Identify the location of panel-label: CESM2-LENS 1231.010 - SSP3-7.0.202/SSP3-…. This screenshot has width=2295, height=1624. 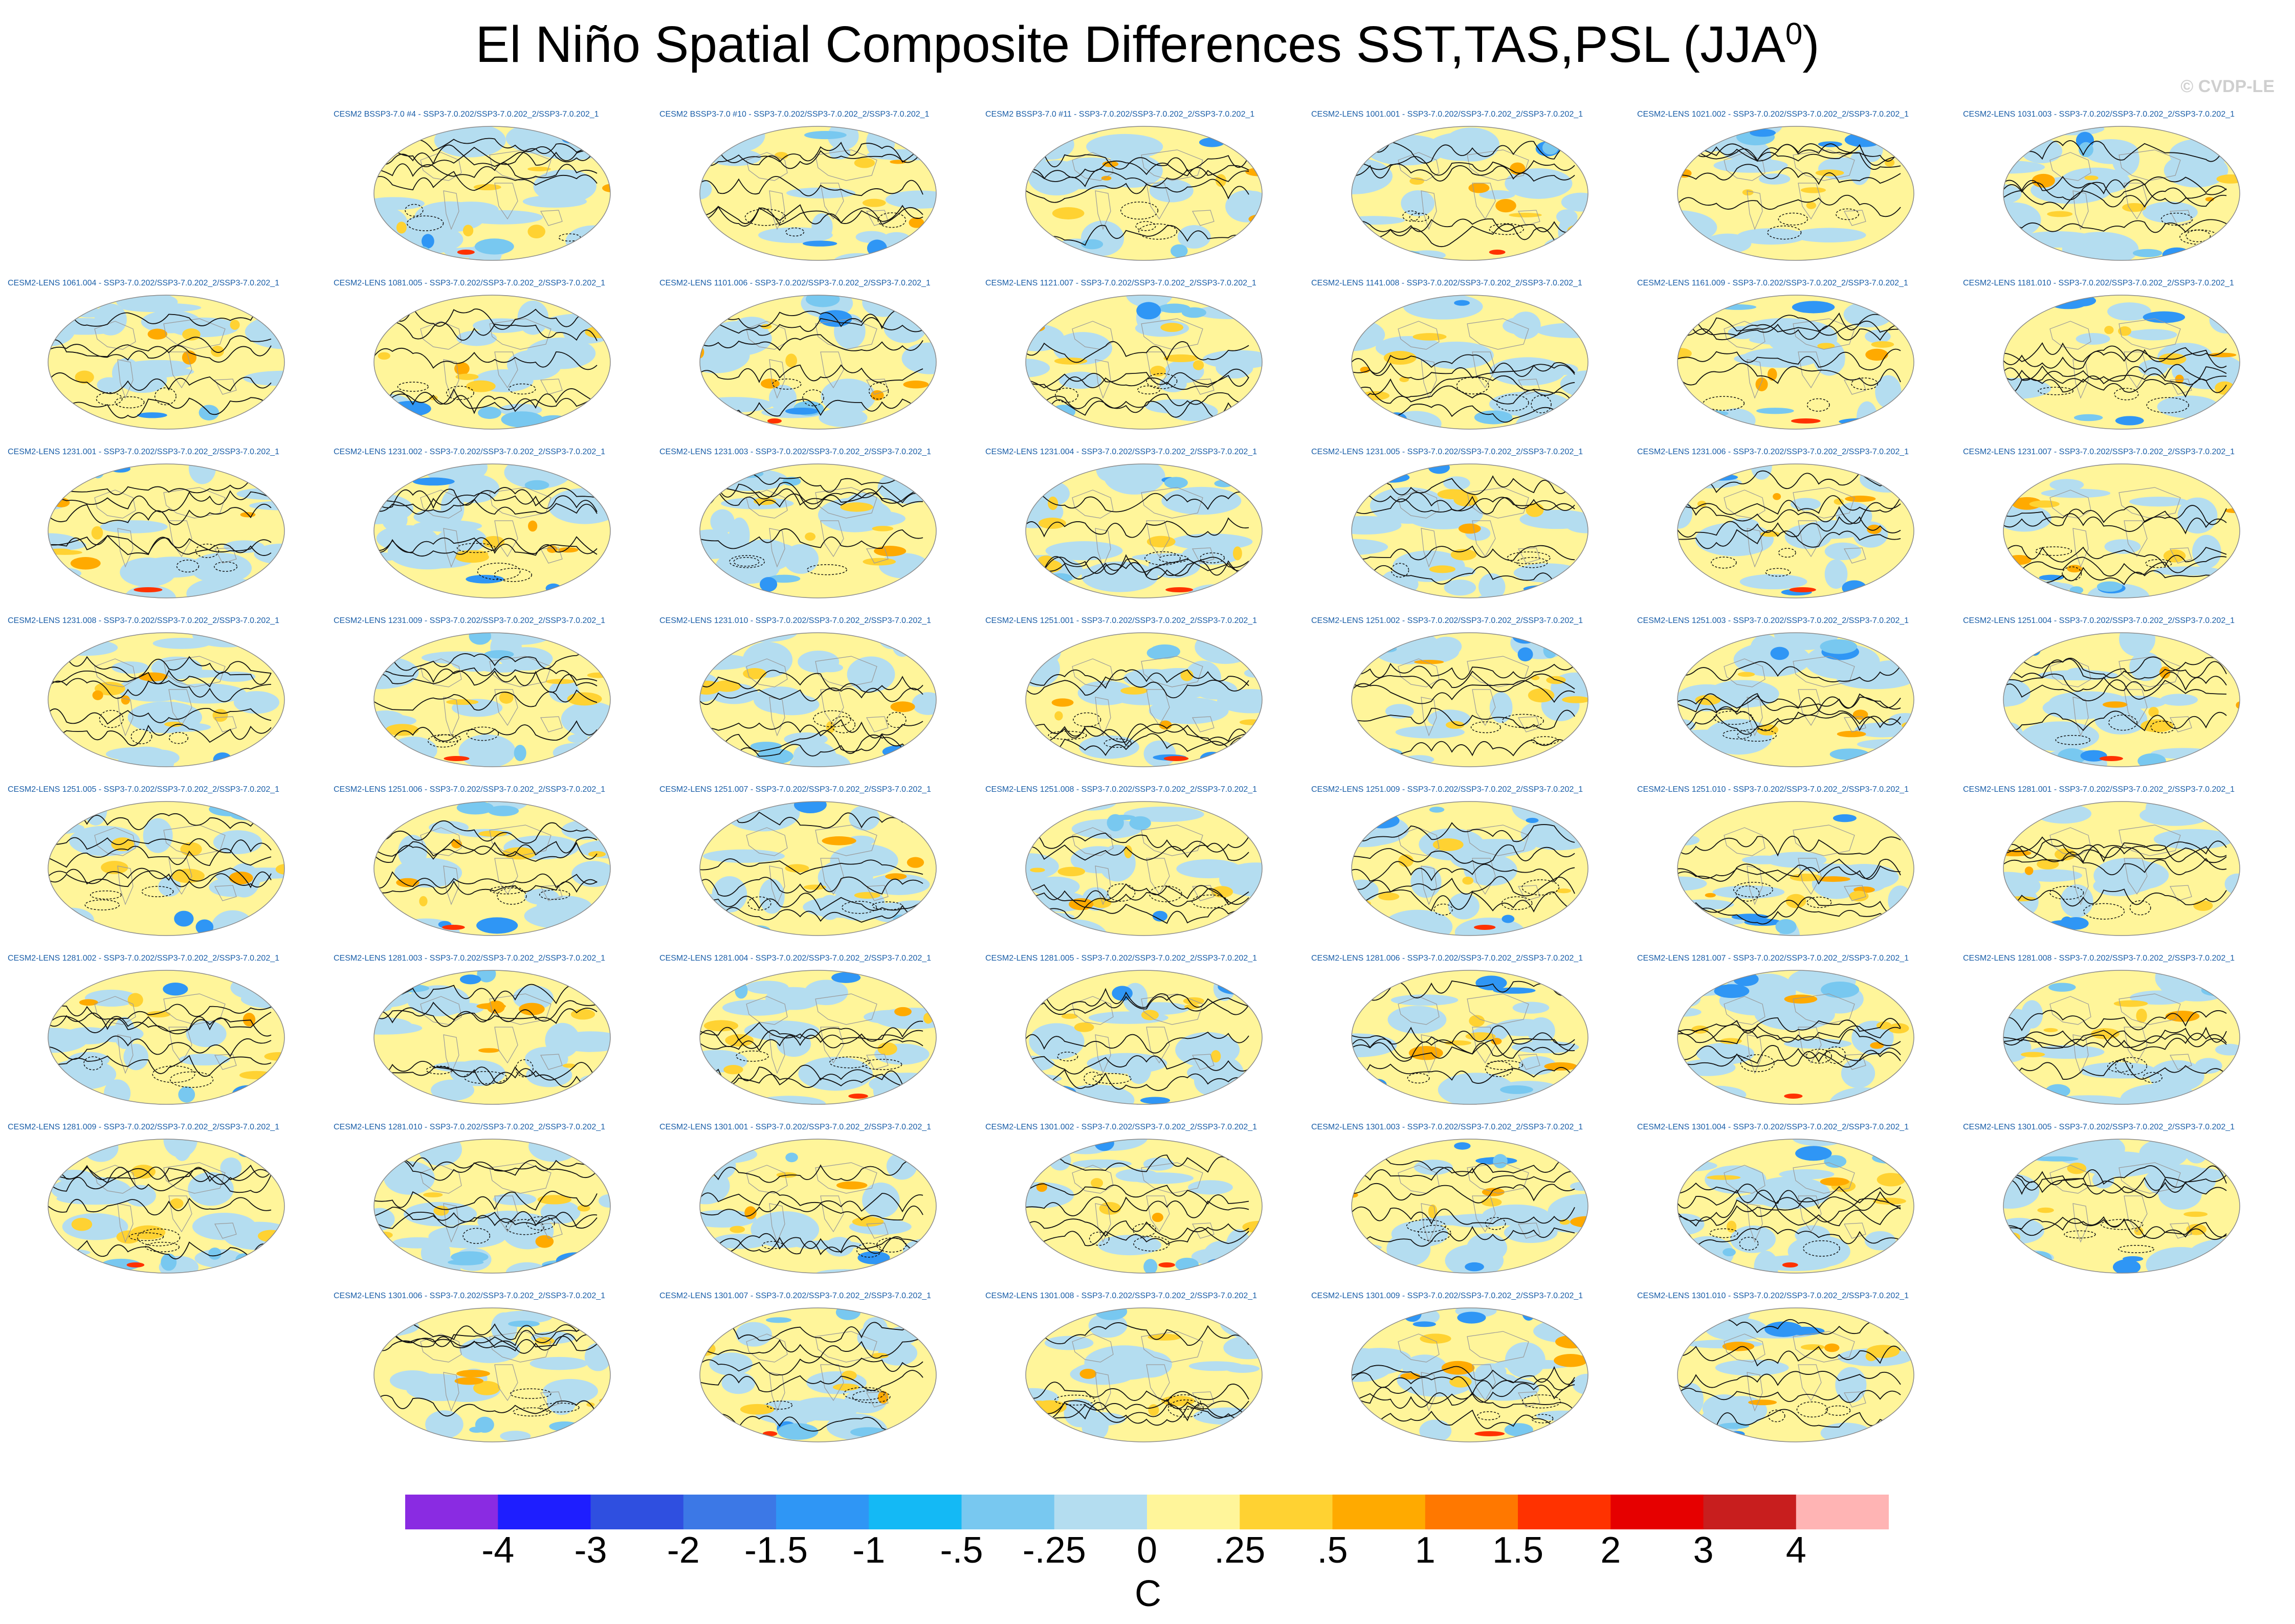
(796, 621).